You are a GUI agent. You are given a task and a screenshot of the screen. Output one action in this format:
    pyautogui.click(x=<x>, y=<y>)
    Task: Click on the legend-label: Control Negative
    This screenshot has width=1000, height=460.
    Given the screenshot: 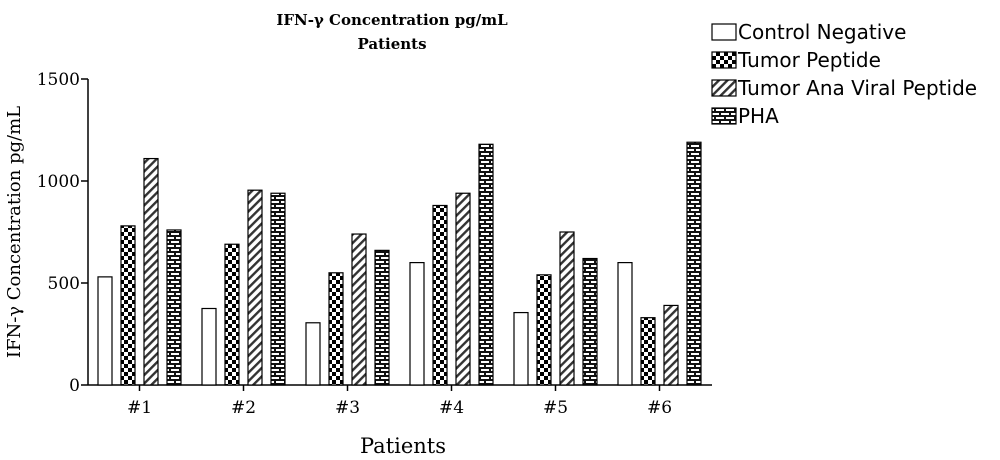 What is the action you would take?
    pyautogui.click(x=822, y=32)
    